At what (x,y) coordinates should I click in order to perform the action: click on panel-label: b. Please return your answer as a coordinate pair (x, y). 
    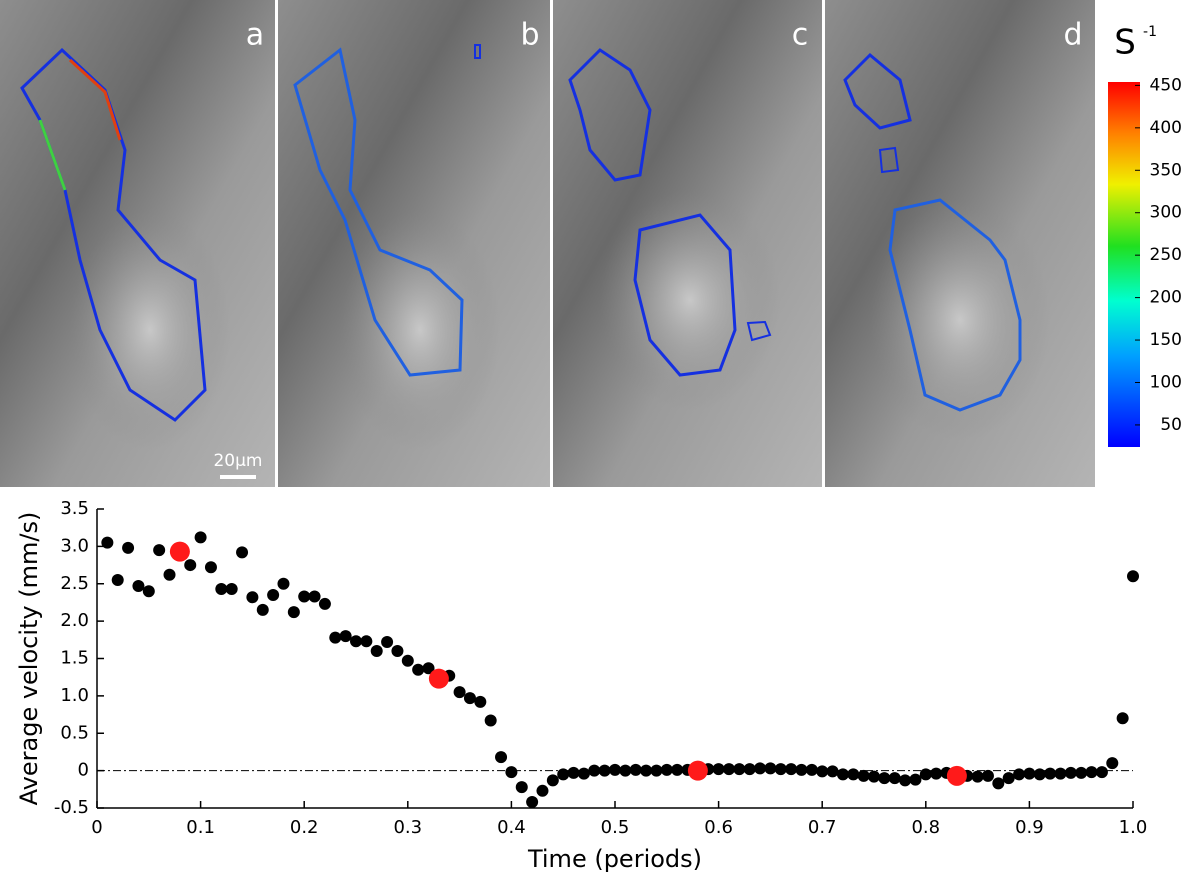
    Looking at the image, I should click on (529, 35).